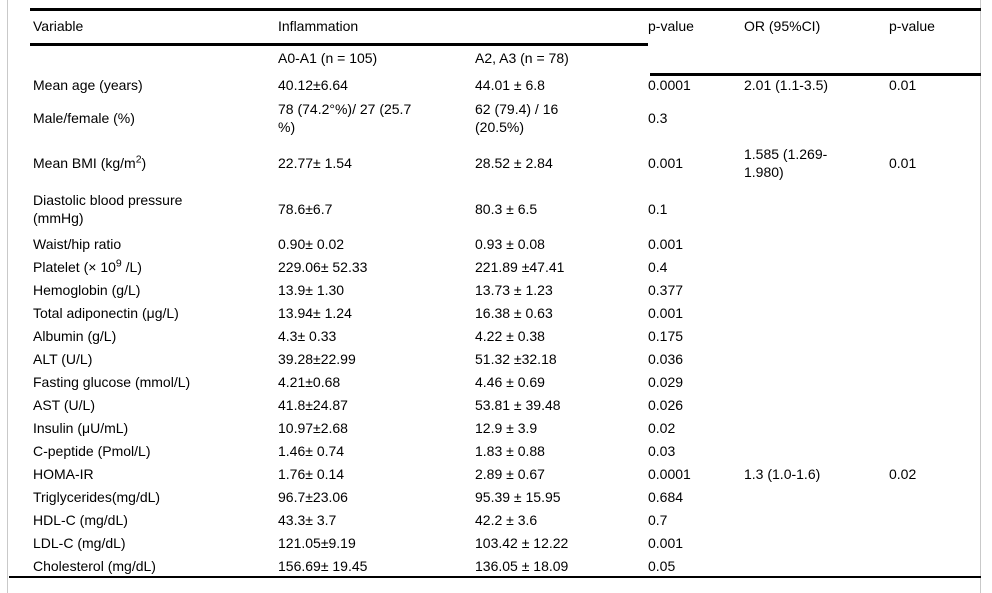 The height and width of the screenshot is (593, 992). I want to click on cell-group2: 42.2 ± 3.6, so click(506, 519).